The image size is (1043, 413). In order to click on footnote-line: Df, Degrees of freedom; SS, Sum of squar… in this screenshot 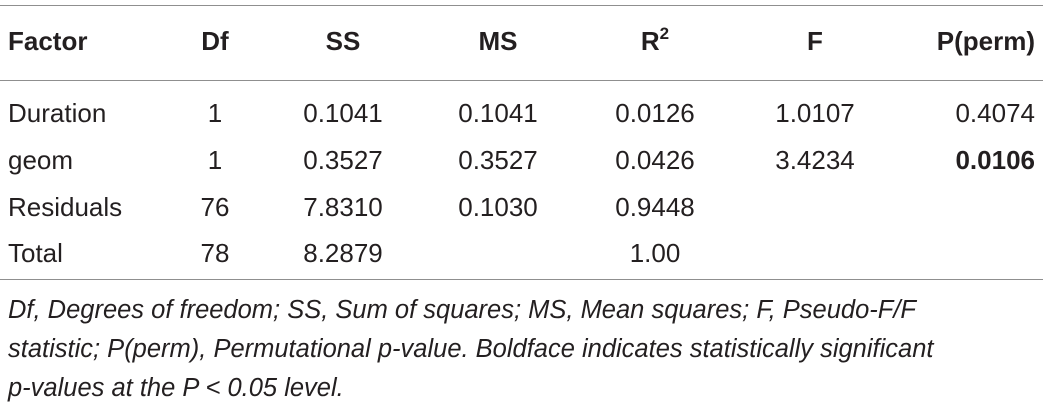, I will do `click(462, 310)`.